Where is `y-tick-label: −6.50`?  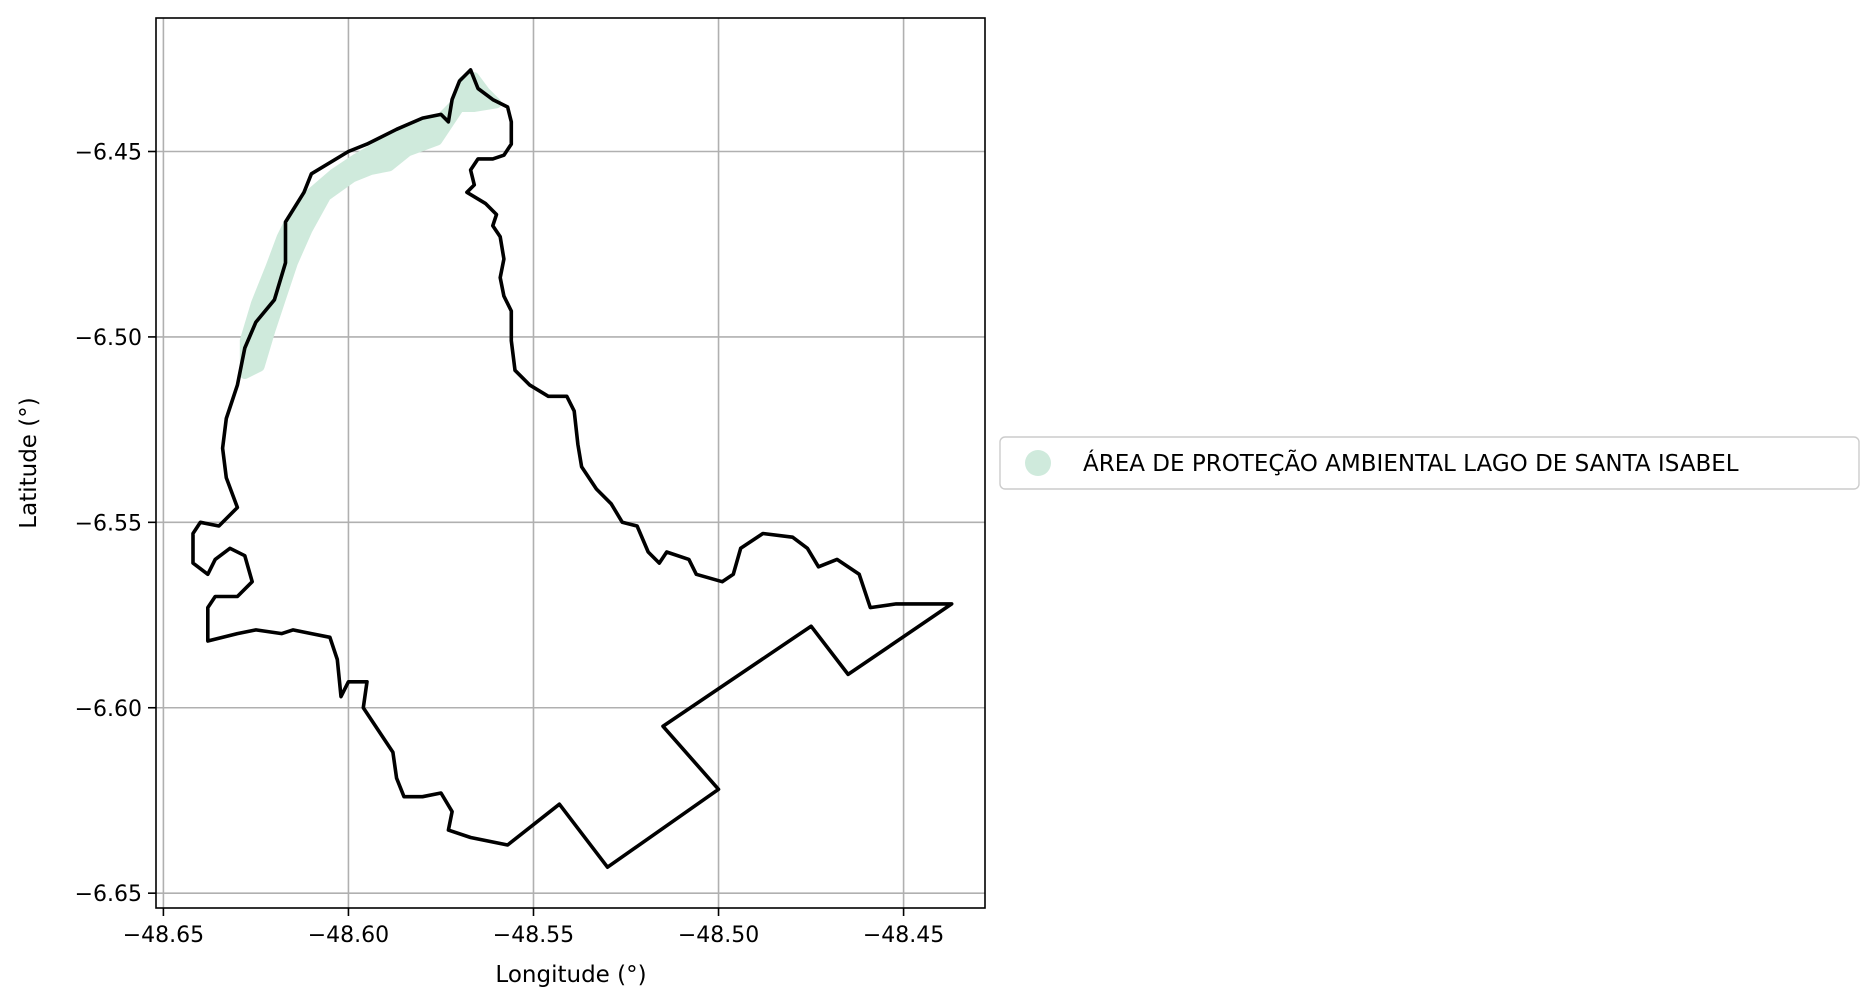 y-tick-label: −6.50 is located at coordinates (108, 338).